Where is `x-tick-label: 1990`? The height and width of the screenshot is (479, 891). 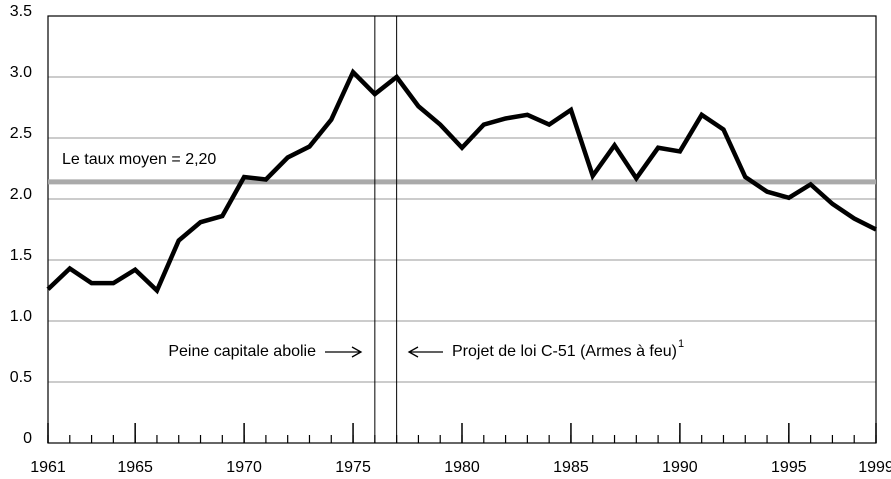
x-tick-label: 1990 is located at coordinates (680, 467).